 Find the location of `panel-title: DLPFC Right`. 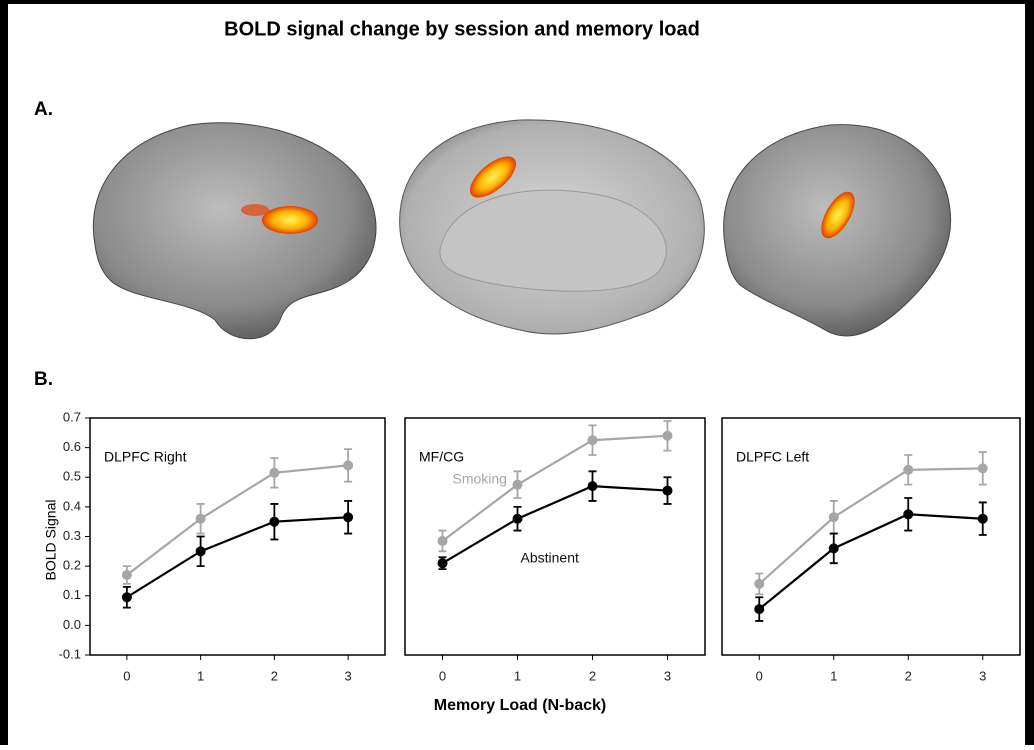

panel-title: DLPFC Right is located at coordinates (145, 457).